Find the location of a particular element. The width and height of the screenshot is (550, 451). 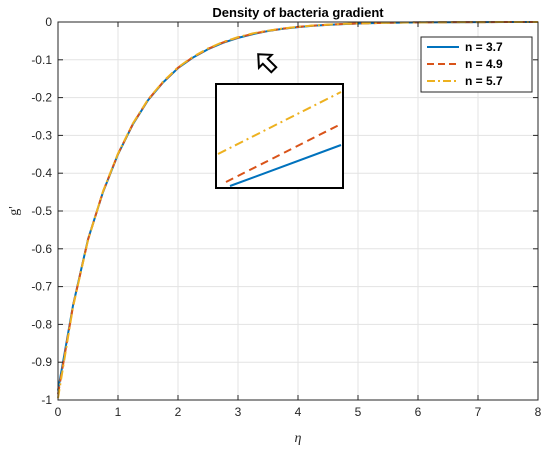

x-tick-label: 4 is located at coordinates (298, 412).